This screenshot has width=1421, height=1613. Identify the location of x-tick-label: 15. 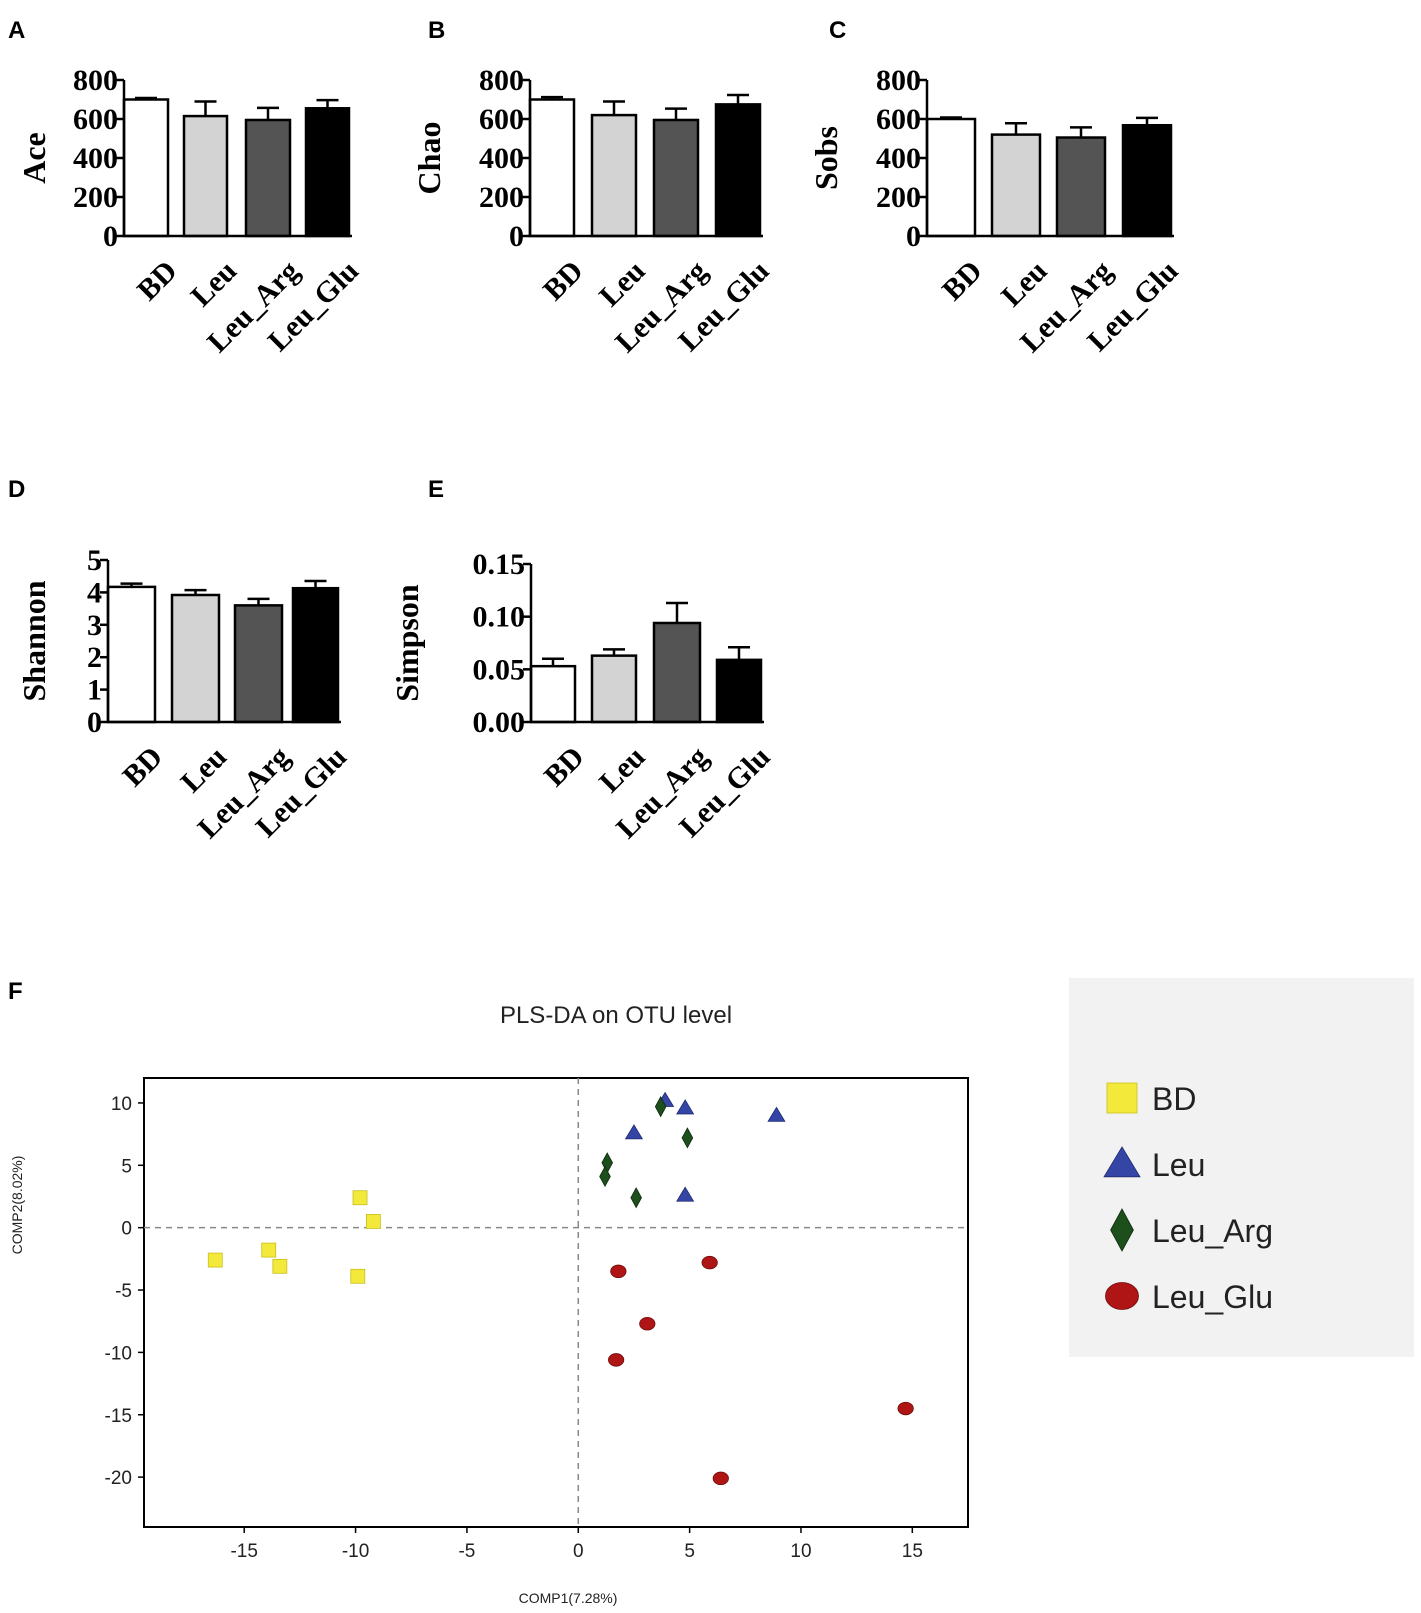
(912, 1551).